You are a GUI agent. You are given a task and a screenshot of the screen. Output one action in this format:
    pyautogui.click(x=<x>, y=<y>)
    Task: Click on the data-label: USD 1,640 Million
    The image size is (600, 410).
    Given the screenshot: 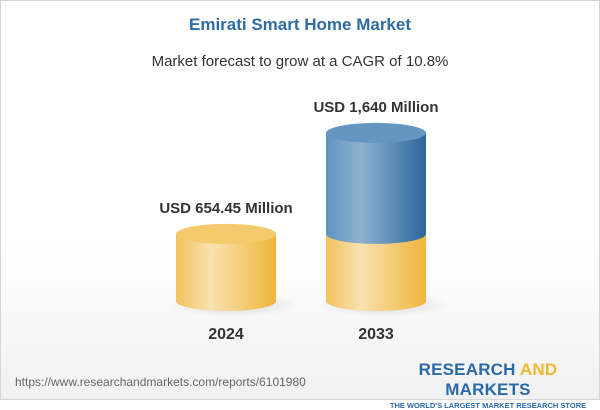 What is the action you would take?
    pyautogui.click(x=375, y=107)
    